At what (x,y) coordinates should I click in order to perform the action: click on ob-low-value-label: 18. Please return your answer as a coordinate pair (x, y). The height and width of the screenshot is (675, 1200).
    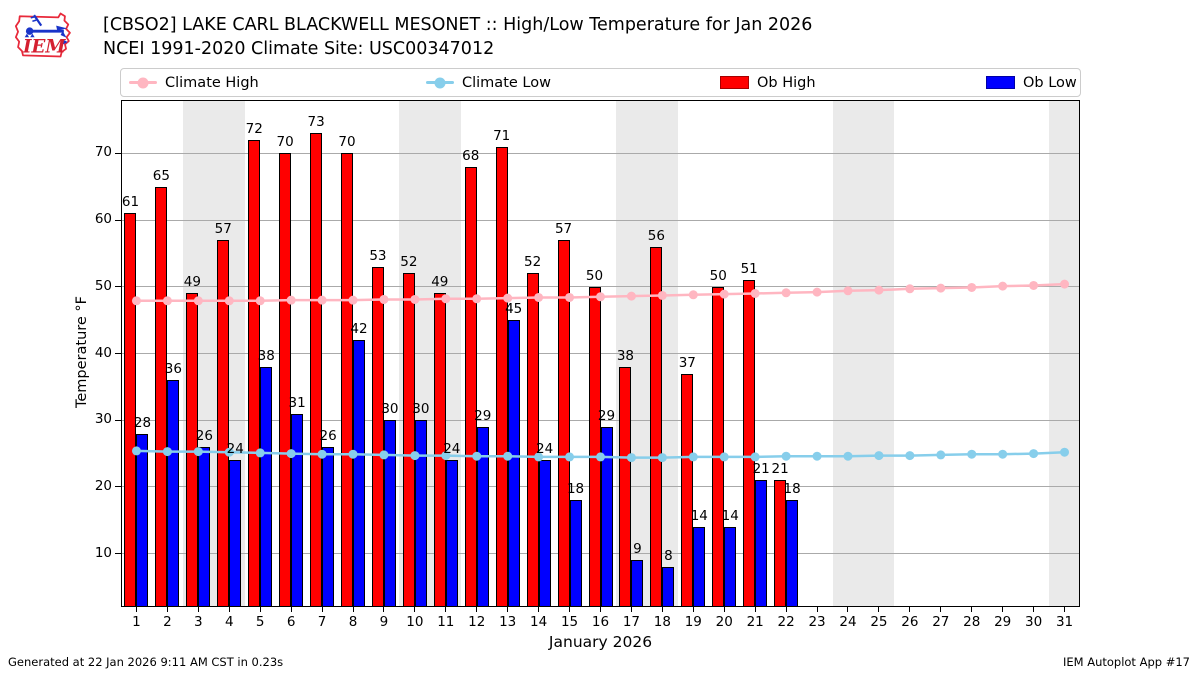
    Looking at the image, I should click on (575, 489).